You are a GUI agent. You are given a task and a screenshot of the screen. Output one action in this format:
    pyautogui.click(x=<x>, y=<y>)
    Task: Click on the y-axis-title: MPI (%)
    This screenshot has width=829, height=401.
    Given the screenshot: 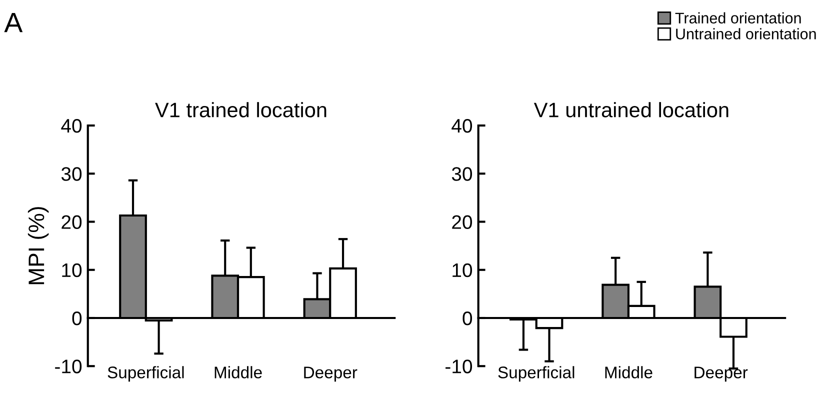 What is the action you would take?
    pyautogui.click(x=38, y=245)
    